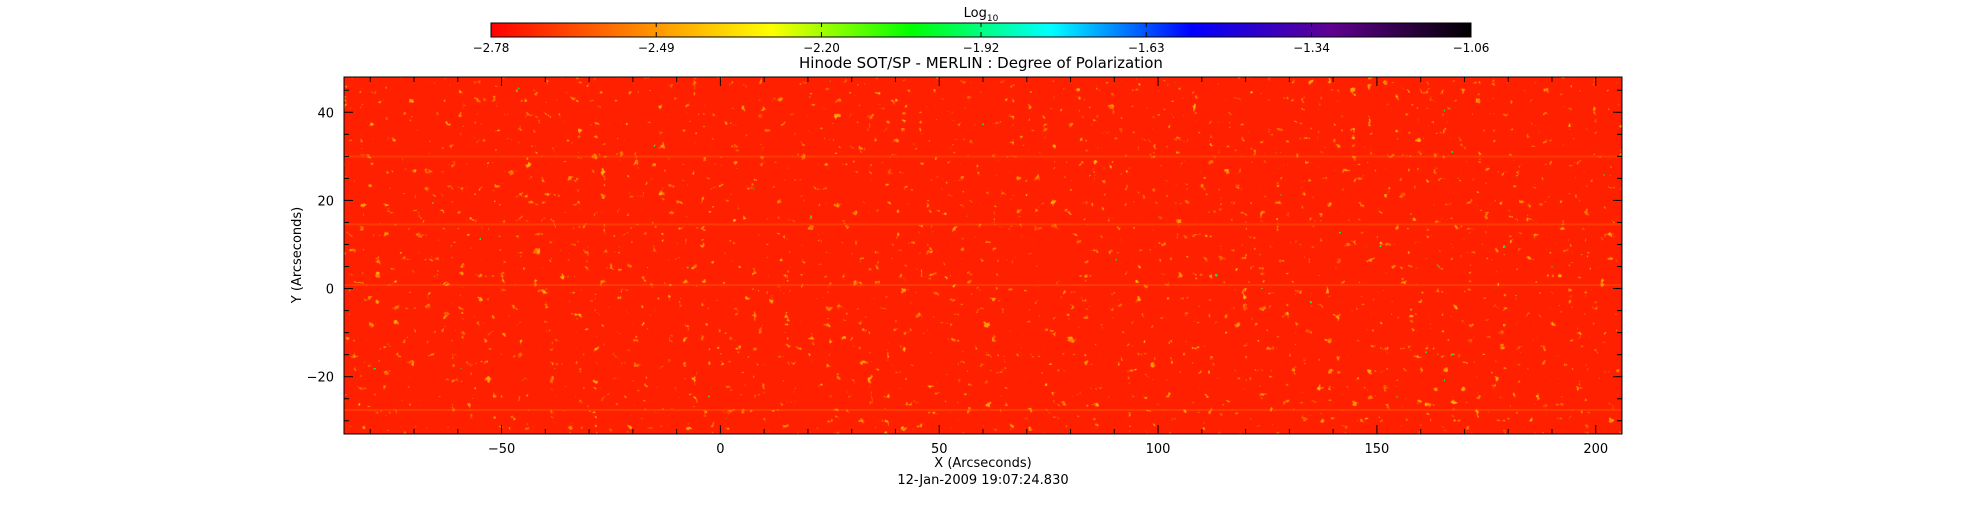 This screenshot has width=1962, height=512. What do you see at coordinates (325, 113) in the screenshot?
I see `y-tick-label: 40` at bounding box center [325, 113].